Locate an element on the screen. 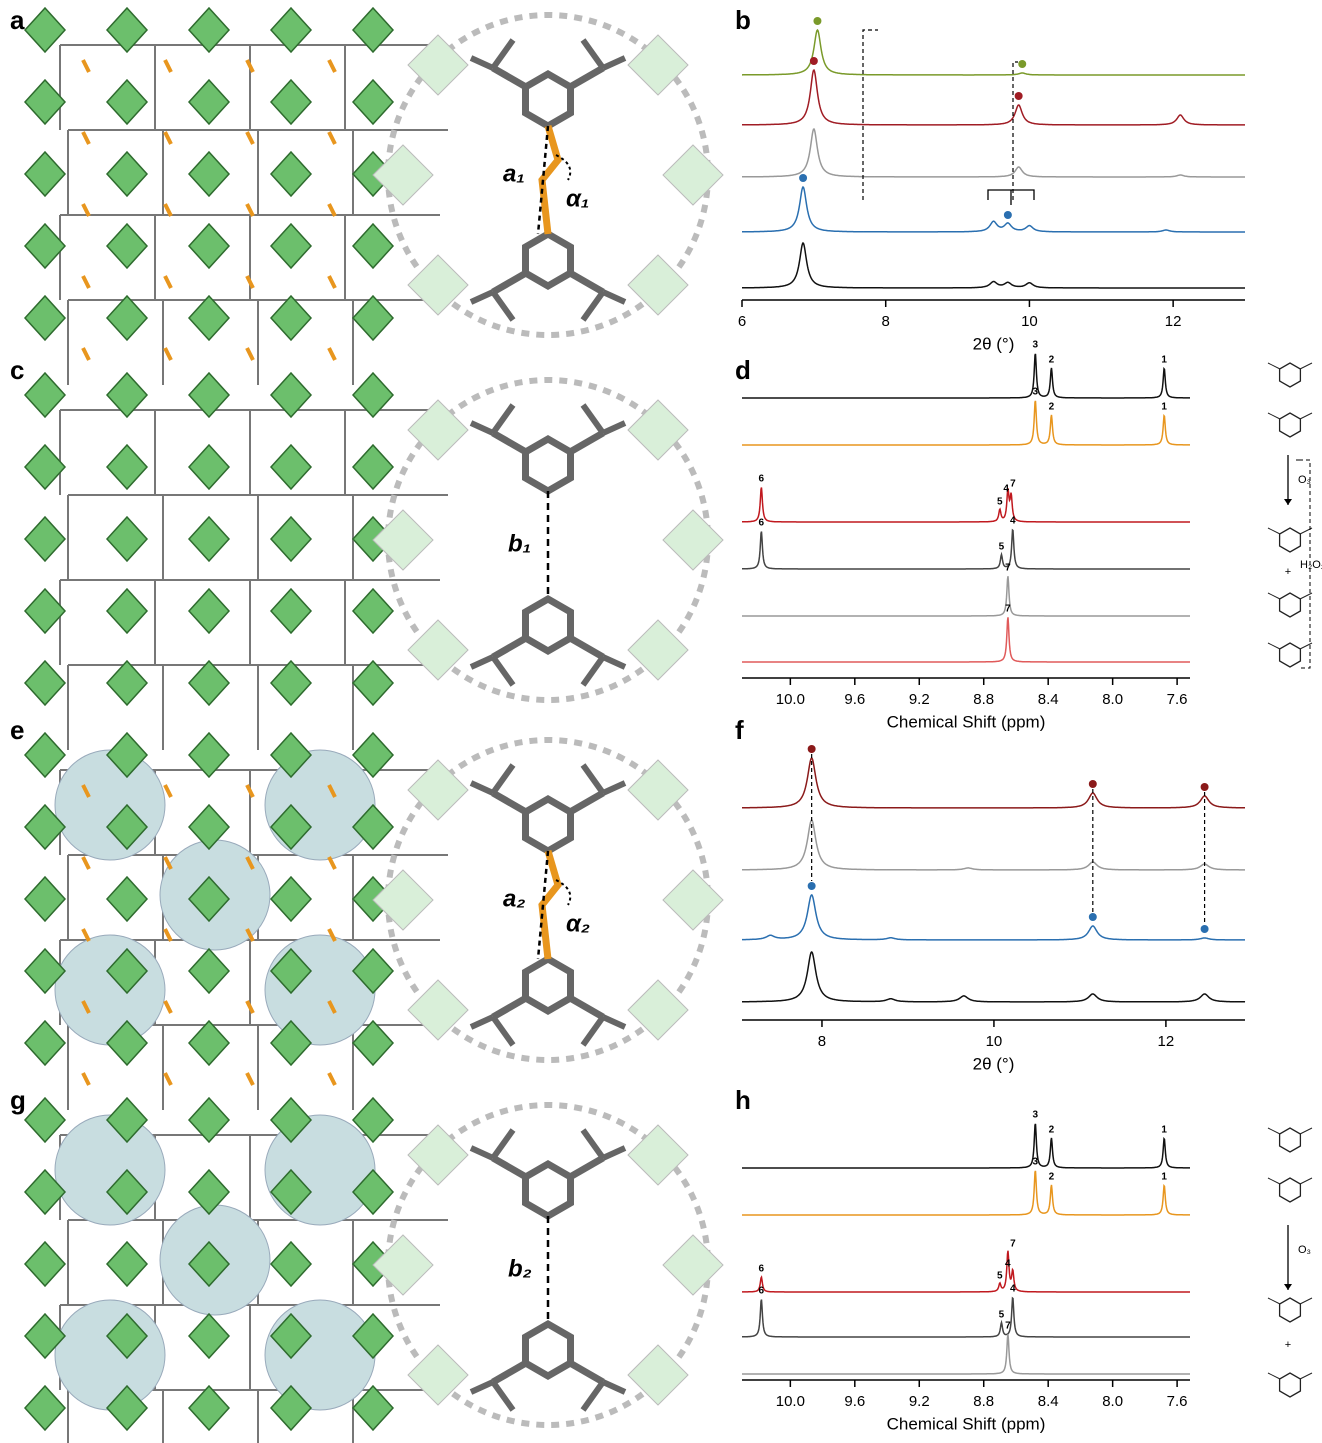 The width and height of the screenshot is (1322, 1443). shift-arrow is located at coordinates (870, 114).